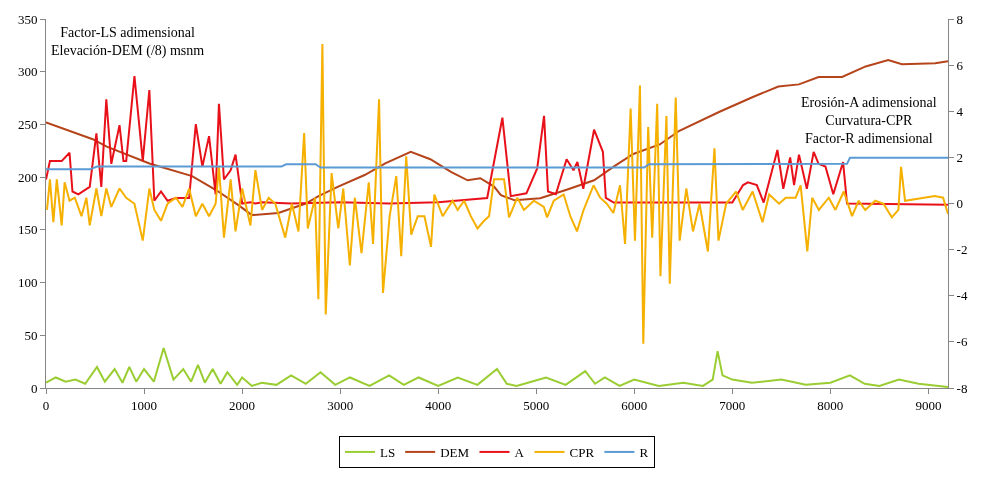 The image size is (1003, 480). What do you see at coordinates (128, 42) in the screenshot?
I see `y-axis-title: Factor-LS adimensional Elevación-DEM (/8) msnm` at bounding box center [128, 42].